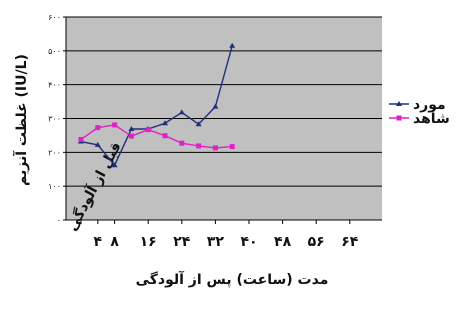 The width and height of the screenshot is (460, 322). What do you see at coordinates (54, 186) in the screenshot?
I see `y-tick-label: ۱۰۰` at bounding box center [54, 186].